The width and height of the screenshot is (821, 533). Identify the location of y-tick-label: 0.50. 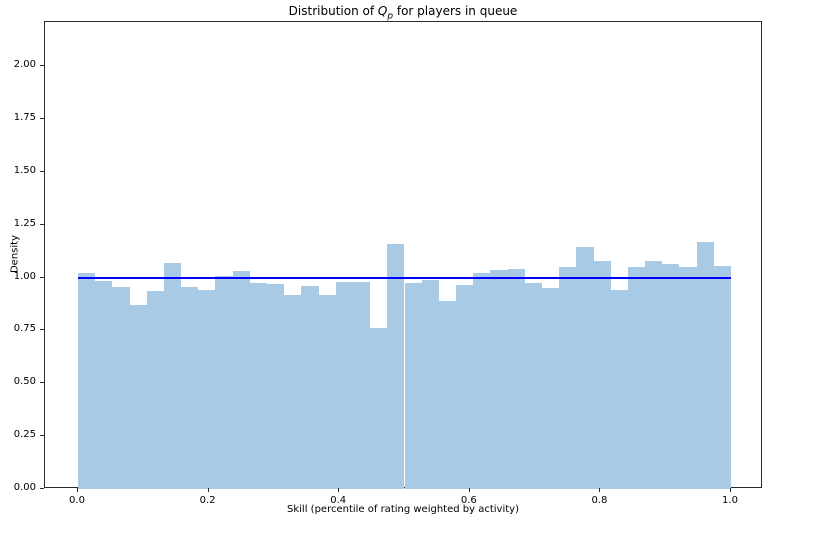
(24, 382).